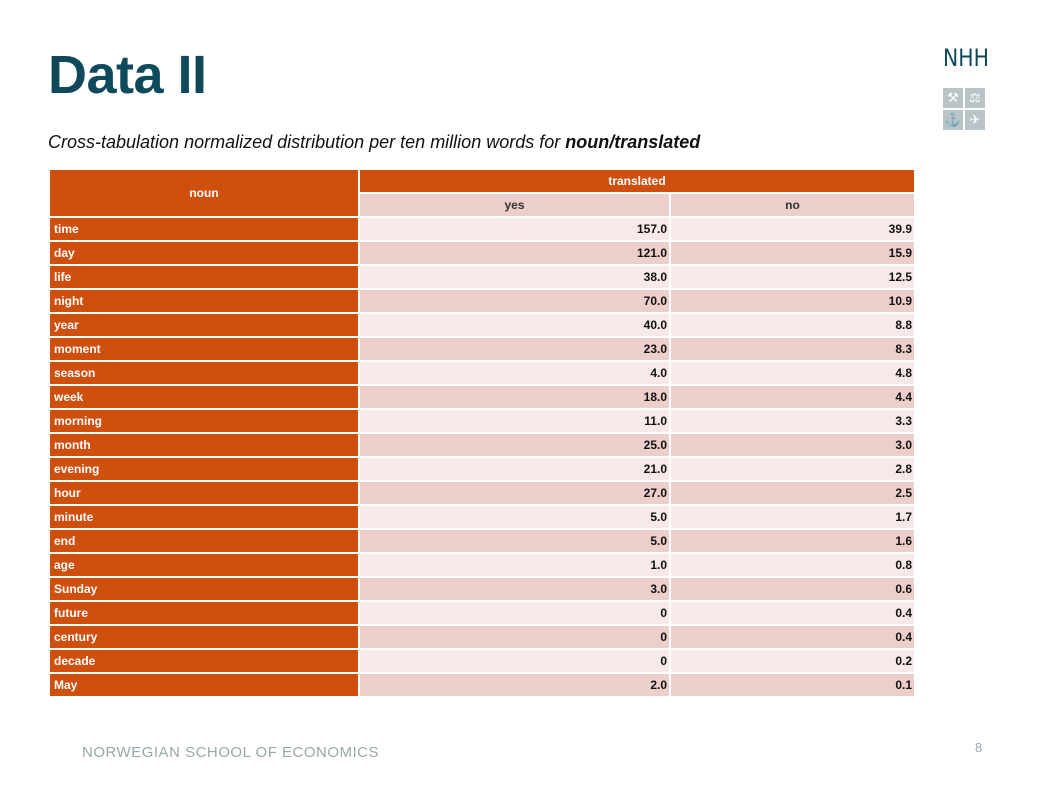 The image size is (1050, 793). What do you see at coordinates (514, 253) in the screenshot?
I see `value-yes: 121.0` at bounding box center [514, 253].